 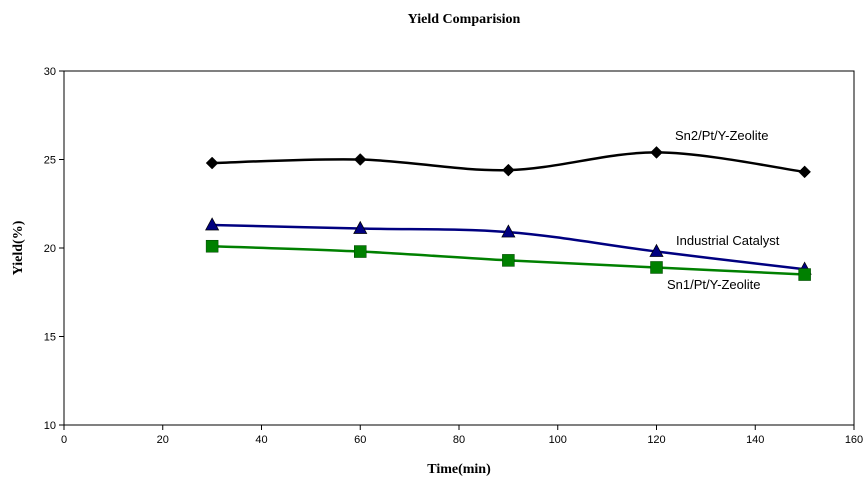 What do you see at coordinates (558, 440) in the screenshot?
I see `x-tick-label: 100` at bounding box center [558, 440].